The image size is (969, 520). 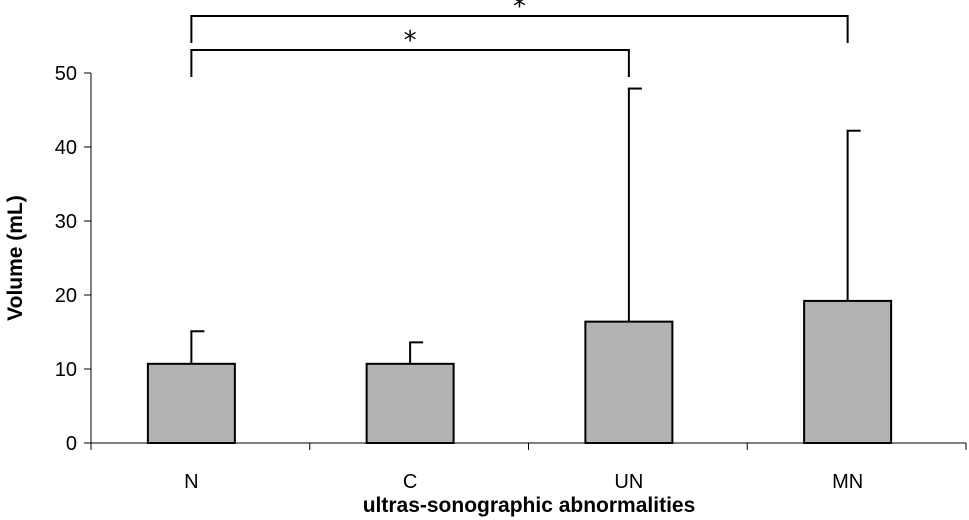 What do you see at coordinates (15, 258) in the screenshot?
I see `y-axis-title: Volume (mL)` at bounding box center [15, 258].